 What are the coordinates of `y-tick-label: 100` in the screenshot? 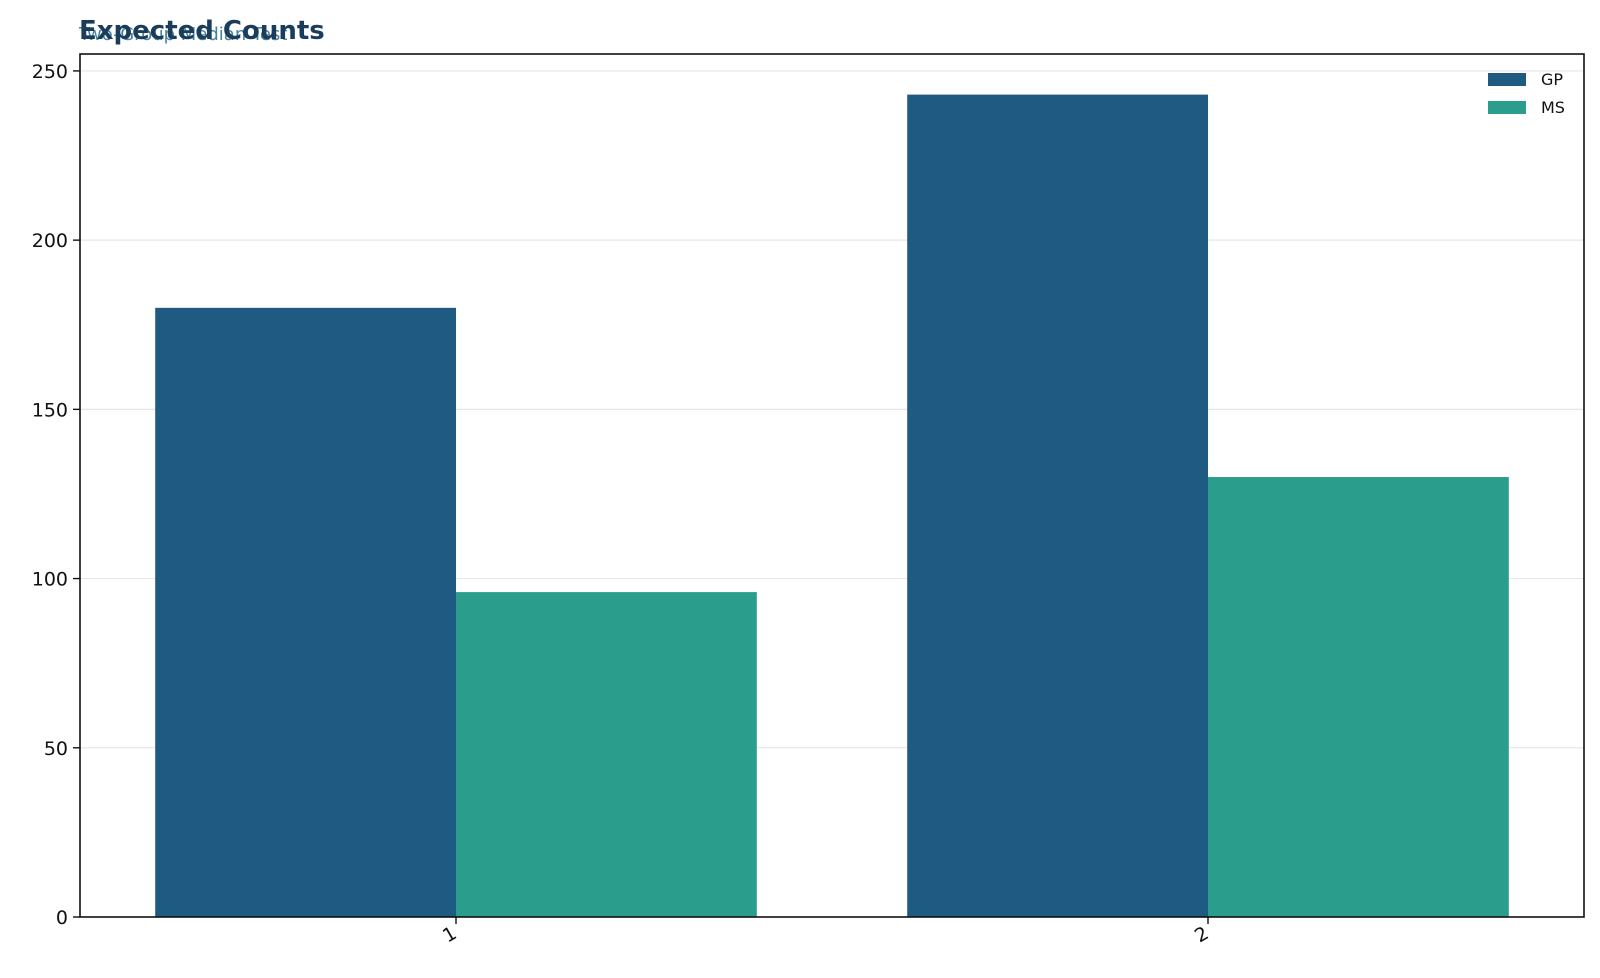 It's located at (50, 580).